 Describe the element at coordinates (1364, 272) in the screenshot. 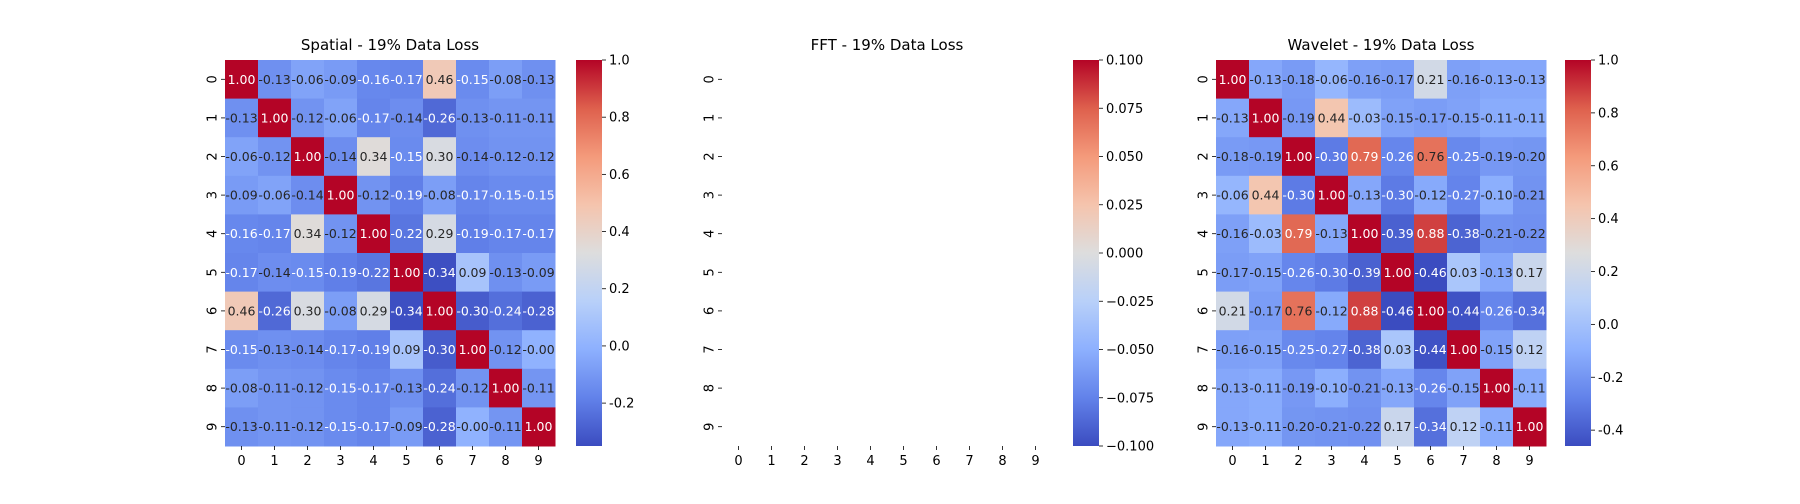

I see `cell-label: -0.39` at that location.